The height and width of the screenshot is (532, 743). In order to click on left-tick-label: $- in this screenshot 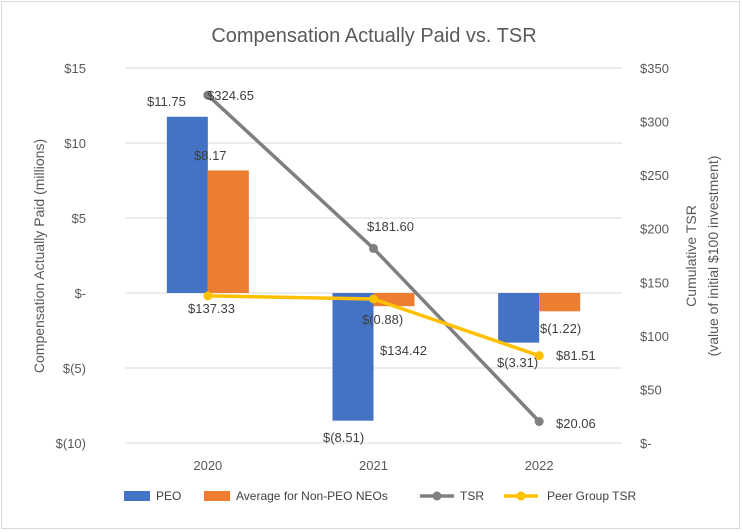, I will do `click(80, 293)`.